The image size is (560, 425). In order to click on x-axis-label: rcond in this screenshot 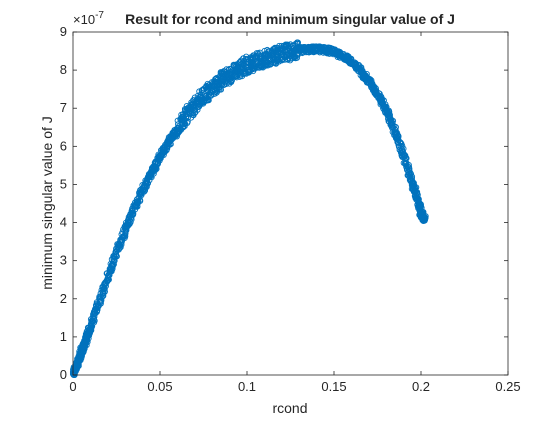, I will do `click(289, 408)`.